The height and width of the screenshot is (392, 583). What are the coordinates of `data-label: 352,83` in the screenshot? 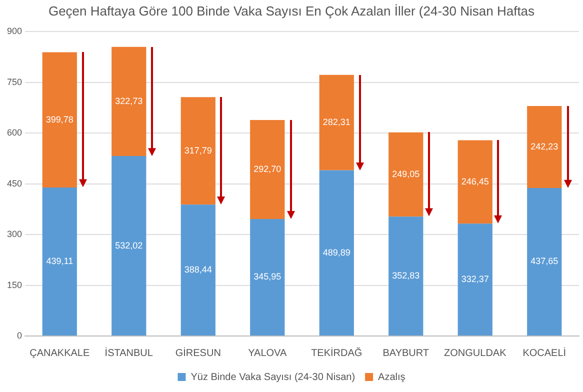 It's located at (406, 275).